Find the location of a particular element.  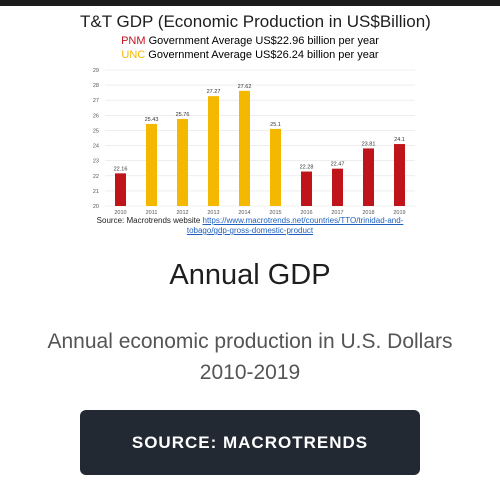

y-tick-label: 25 is located at coordinates (96, 131).